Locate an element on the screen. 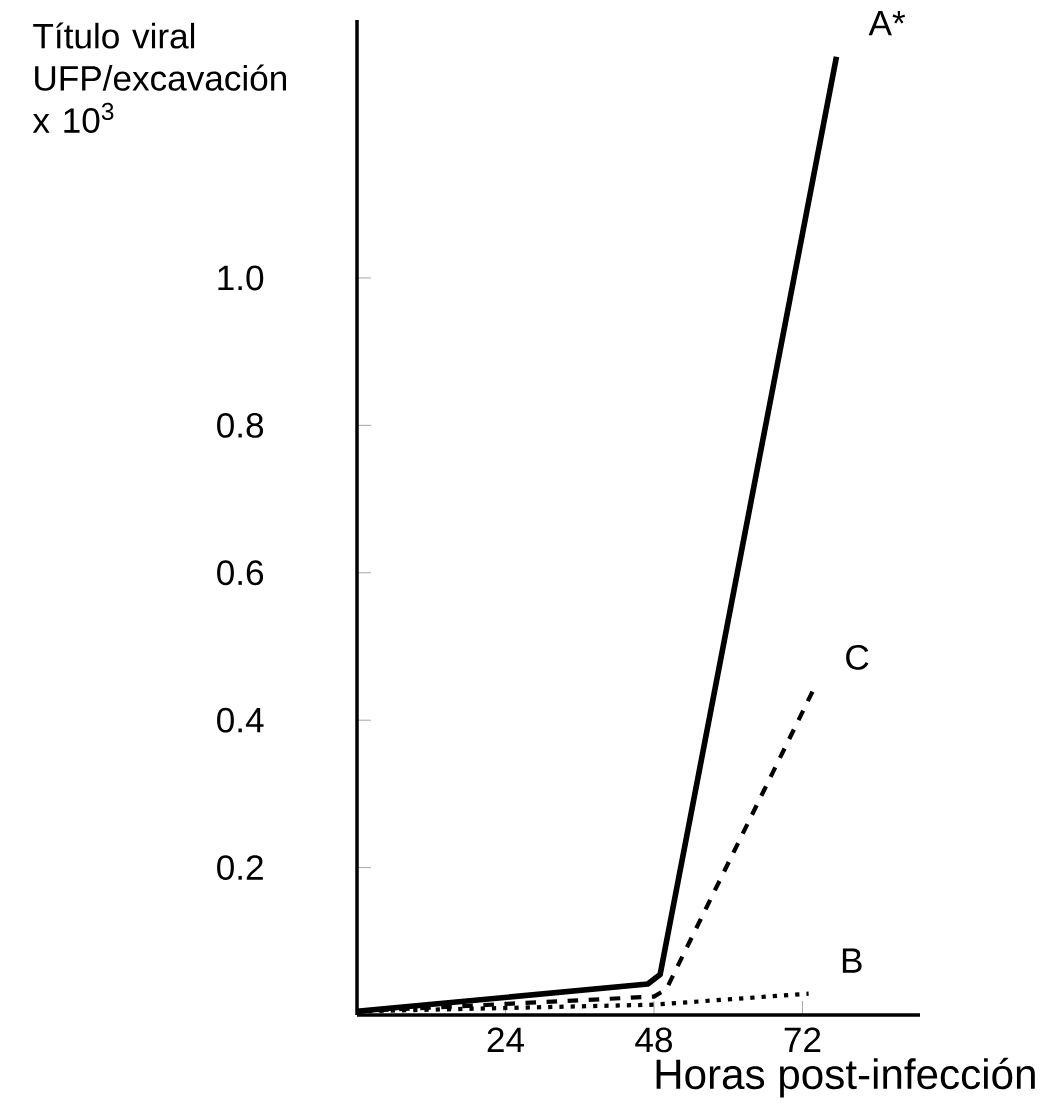 The height and width of the screenshot is (1120, 1063). x-tick-label: 48 is located at coordinates (653, 1040).